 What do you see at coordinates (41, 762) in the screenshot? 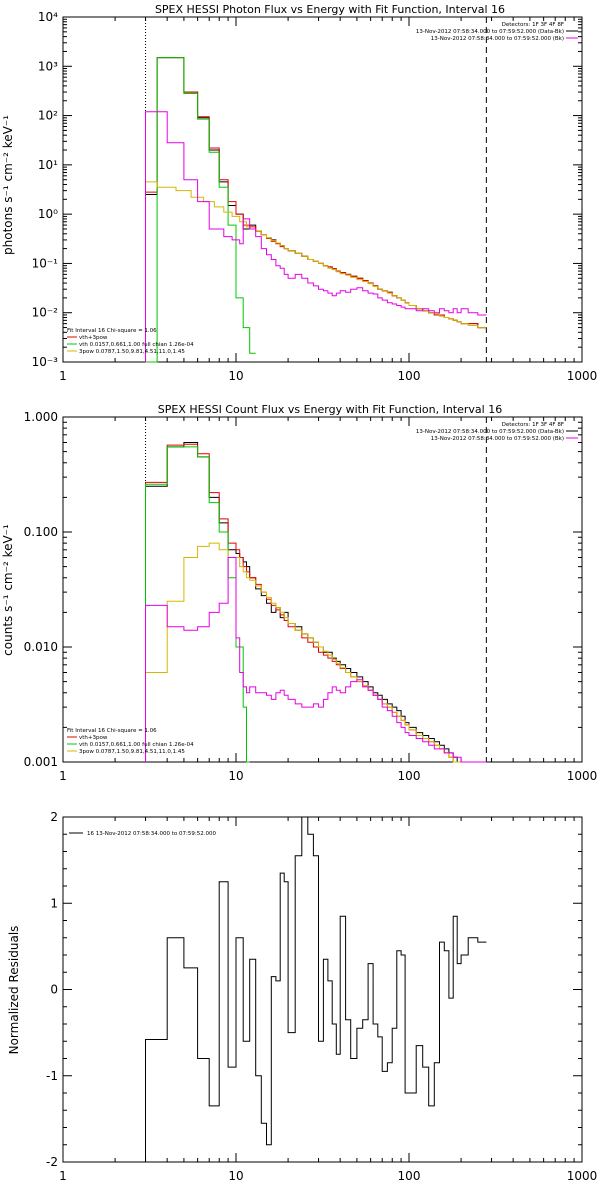
I see `y-tick-label: 0.001` at bounding box center [41, 762].